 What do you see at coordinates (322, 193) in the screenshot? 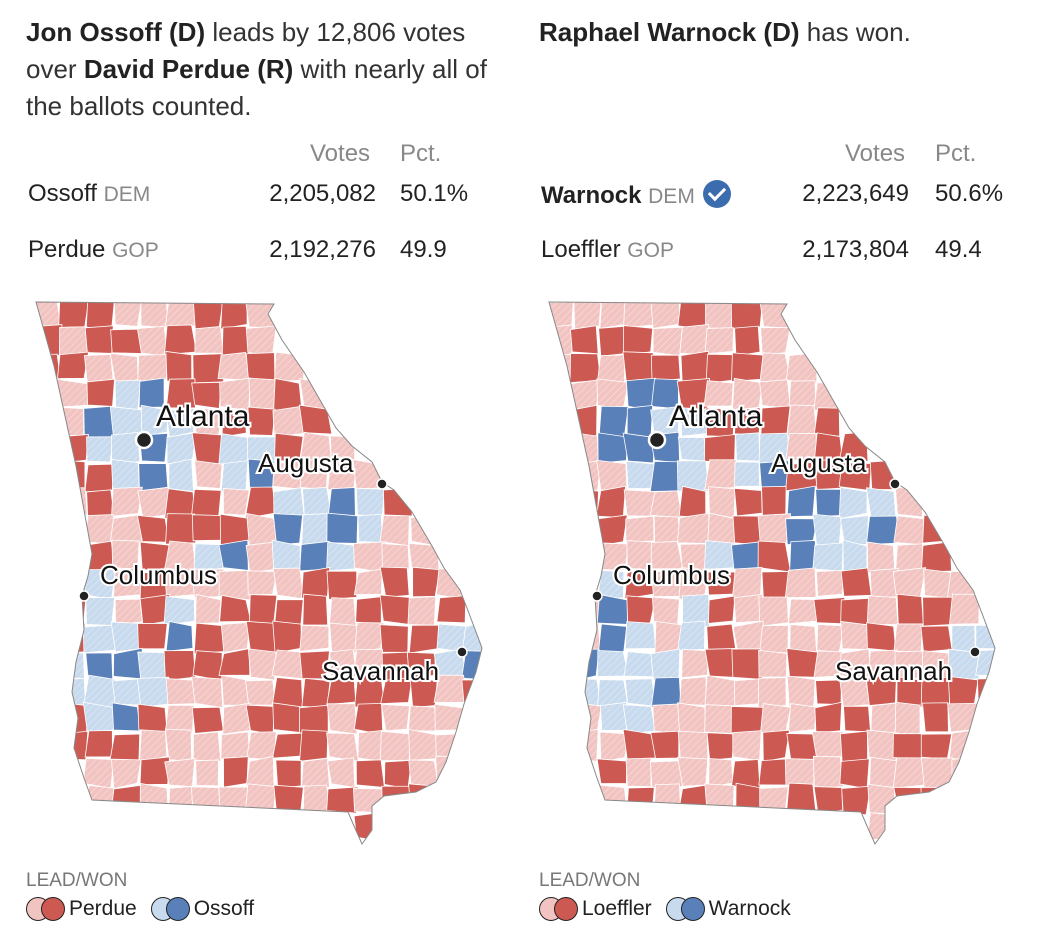
I see `vote-count: 2,205,082` at bounding box center [322, 193].